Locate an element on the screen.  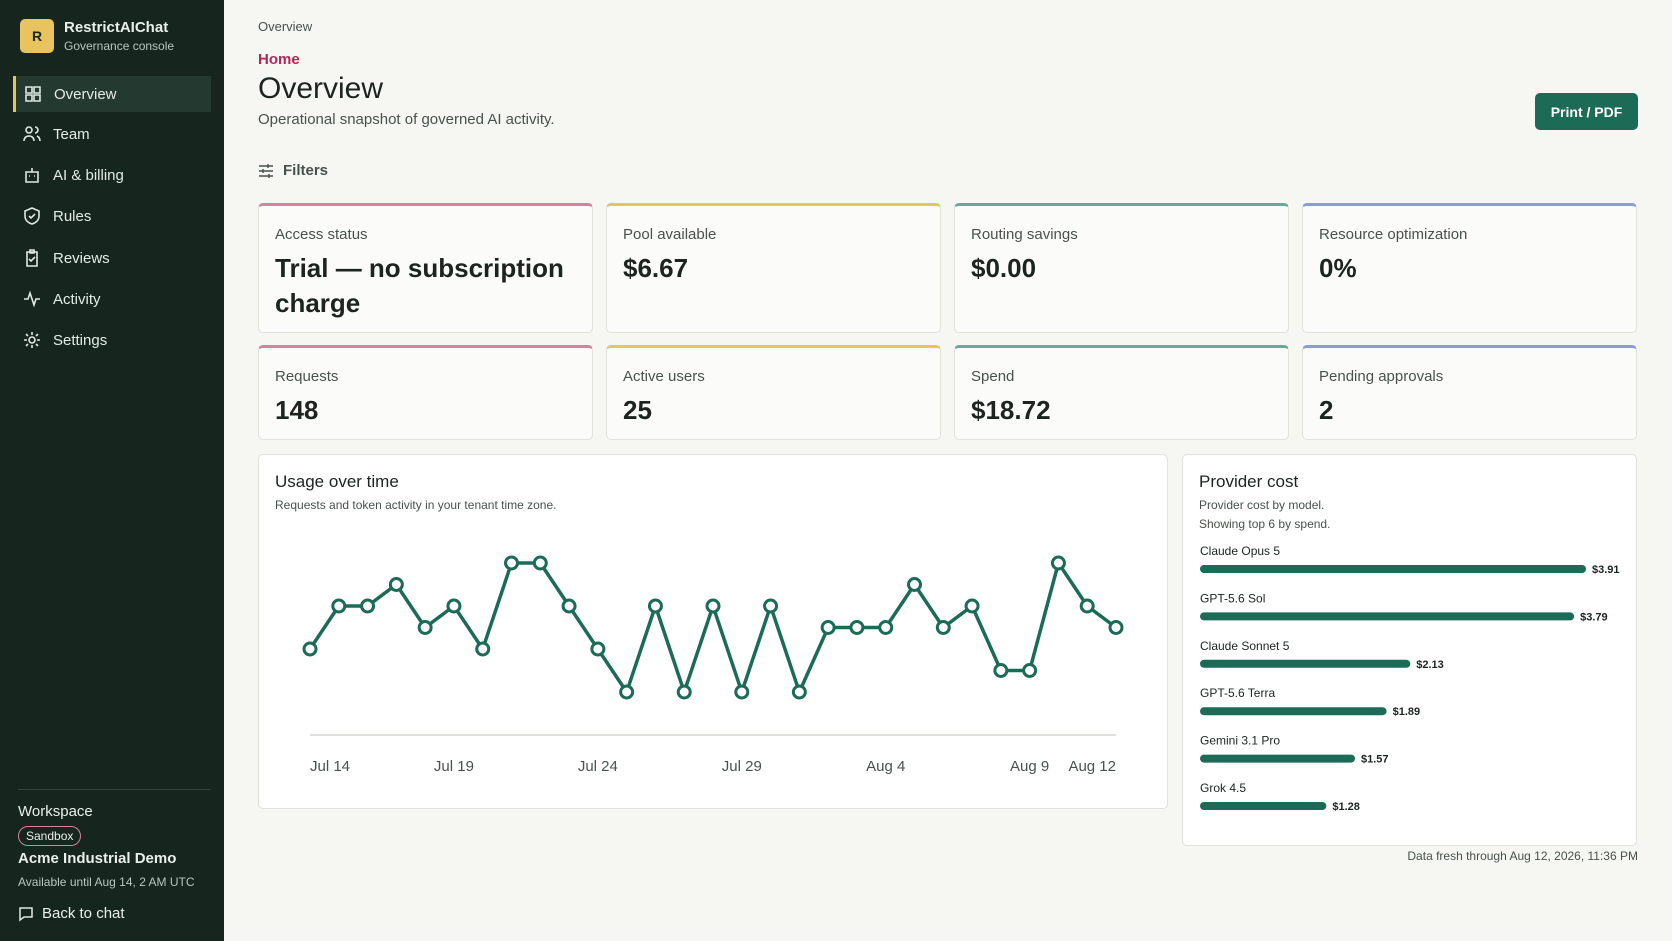
brand-name: RestrictAIChat is located at coordinates (116, 27).